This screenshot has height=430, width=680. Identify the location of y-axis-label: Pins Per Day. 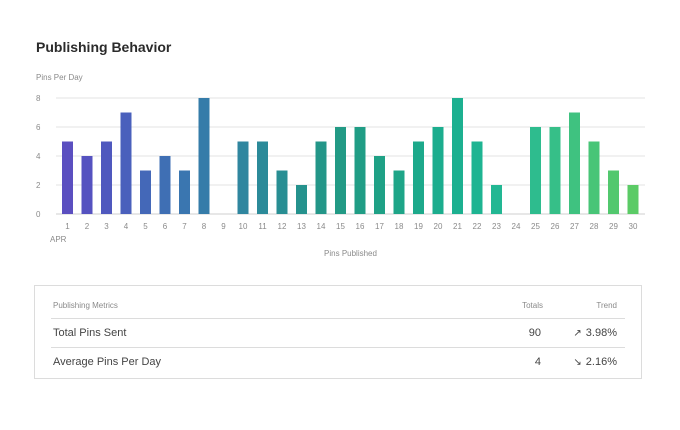
(59, 77).